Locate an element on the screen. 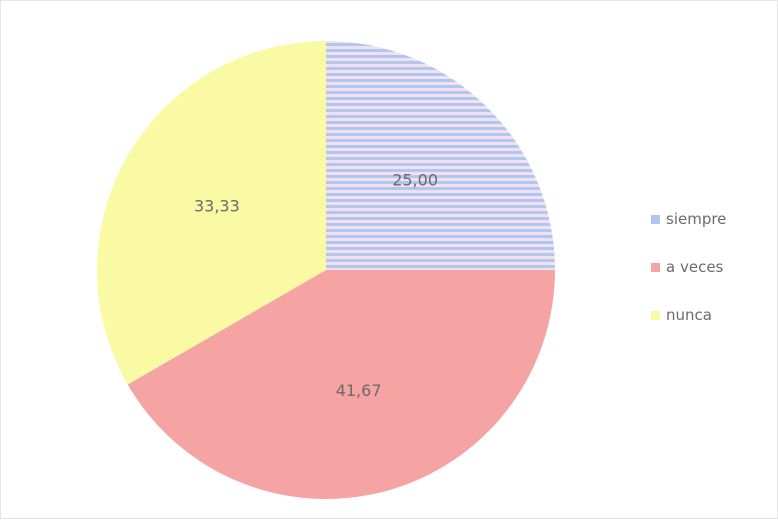 The height and width of the screenshot is (520, 778). data-label-a-veces: 41,67 is located at coordinates (359, 390).